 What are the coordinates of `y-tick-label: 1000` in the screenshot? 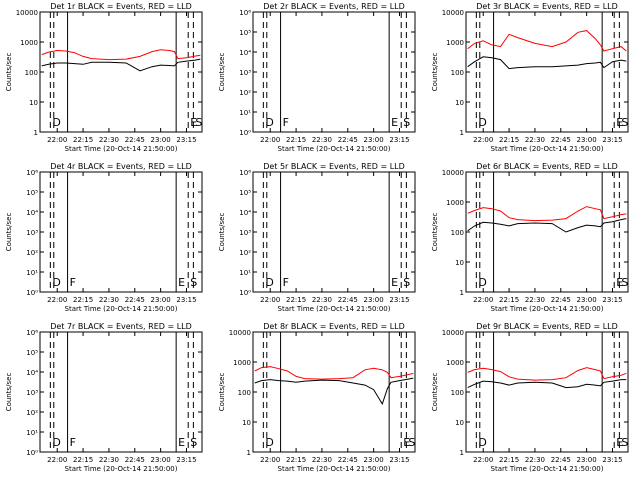 It's located at (455, 203).